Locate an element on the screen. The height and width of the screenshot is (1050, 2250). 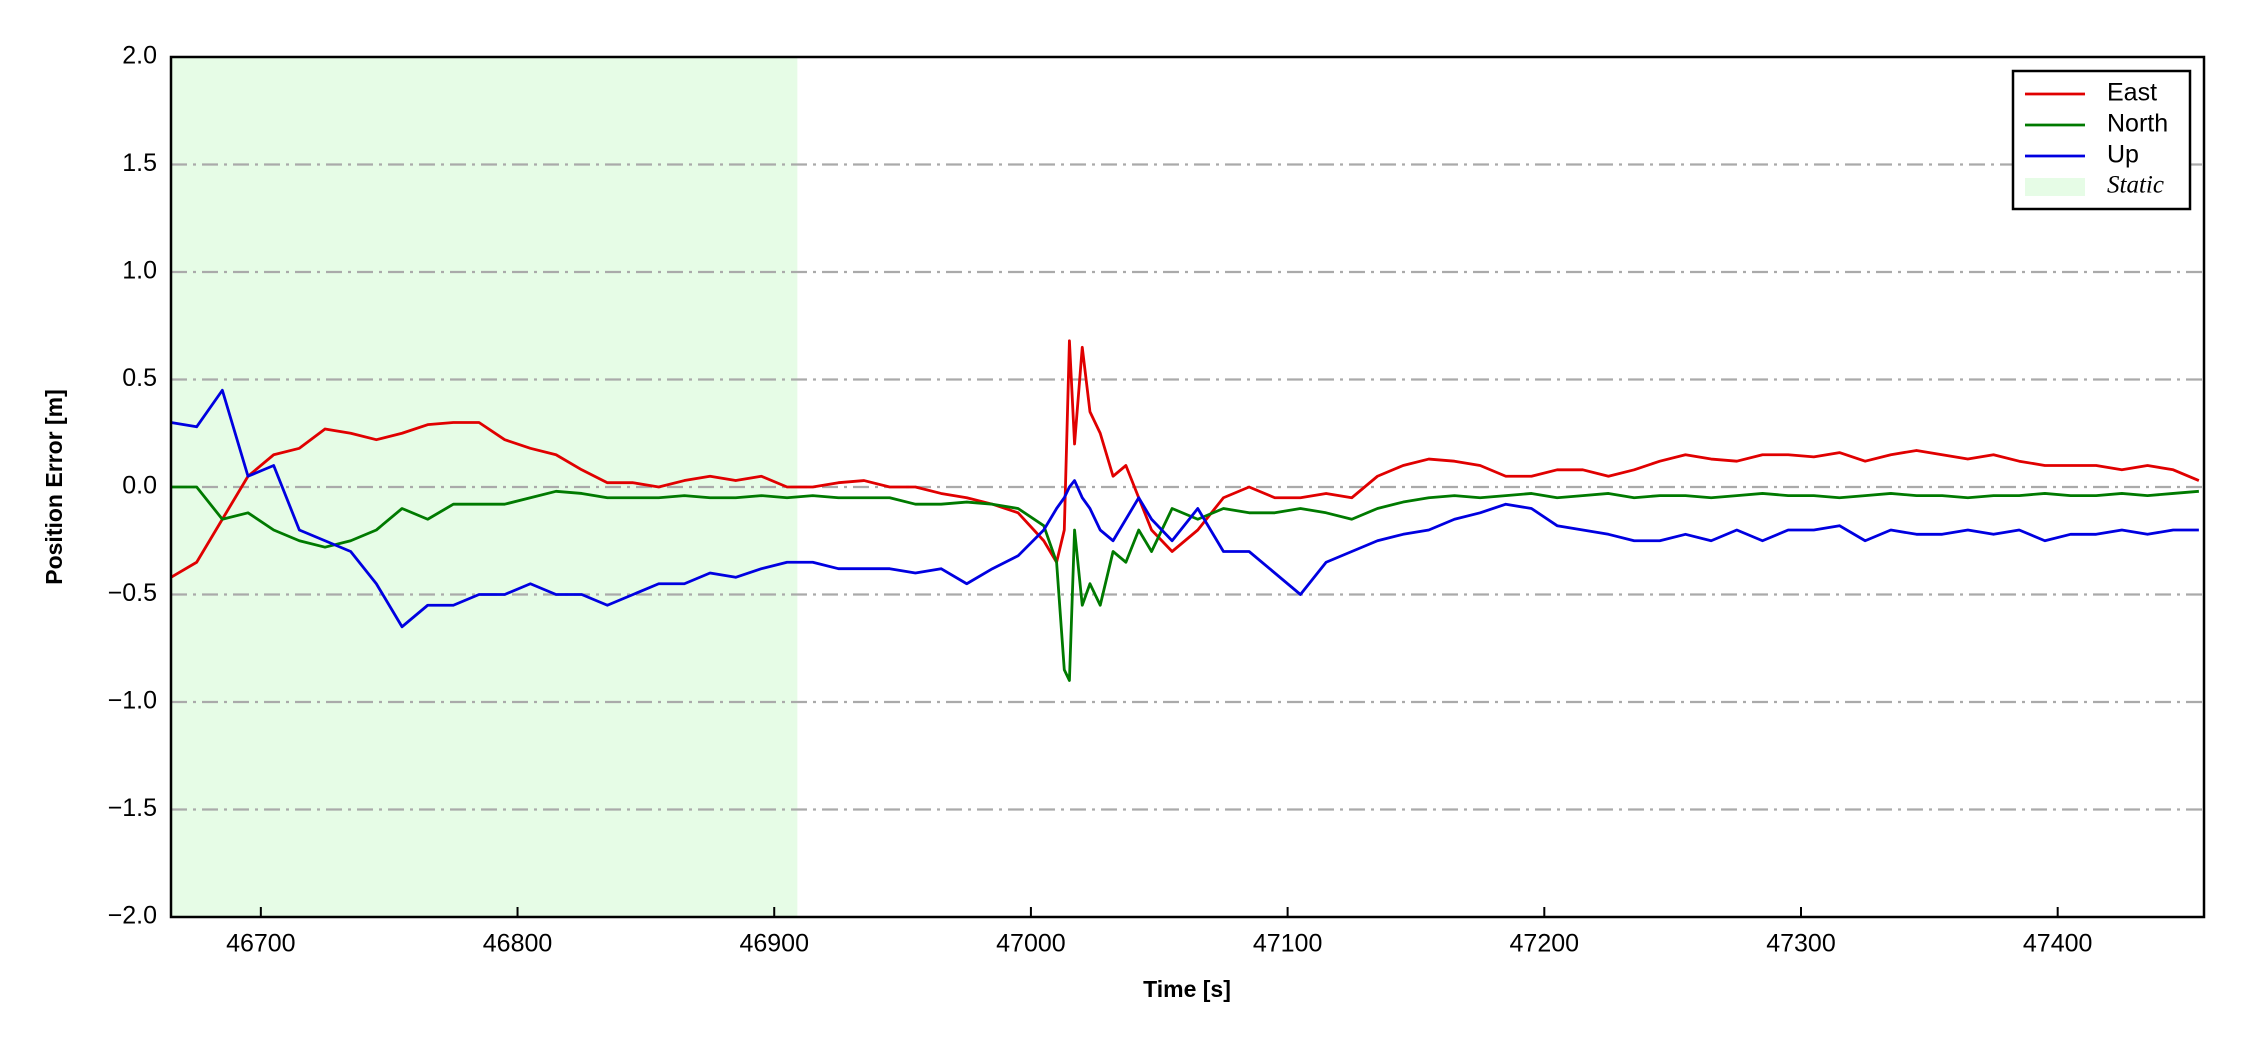
x-tick-label: 47400 is located at coordinates (2058, 944).